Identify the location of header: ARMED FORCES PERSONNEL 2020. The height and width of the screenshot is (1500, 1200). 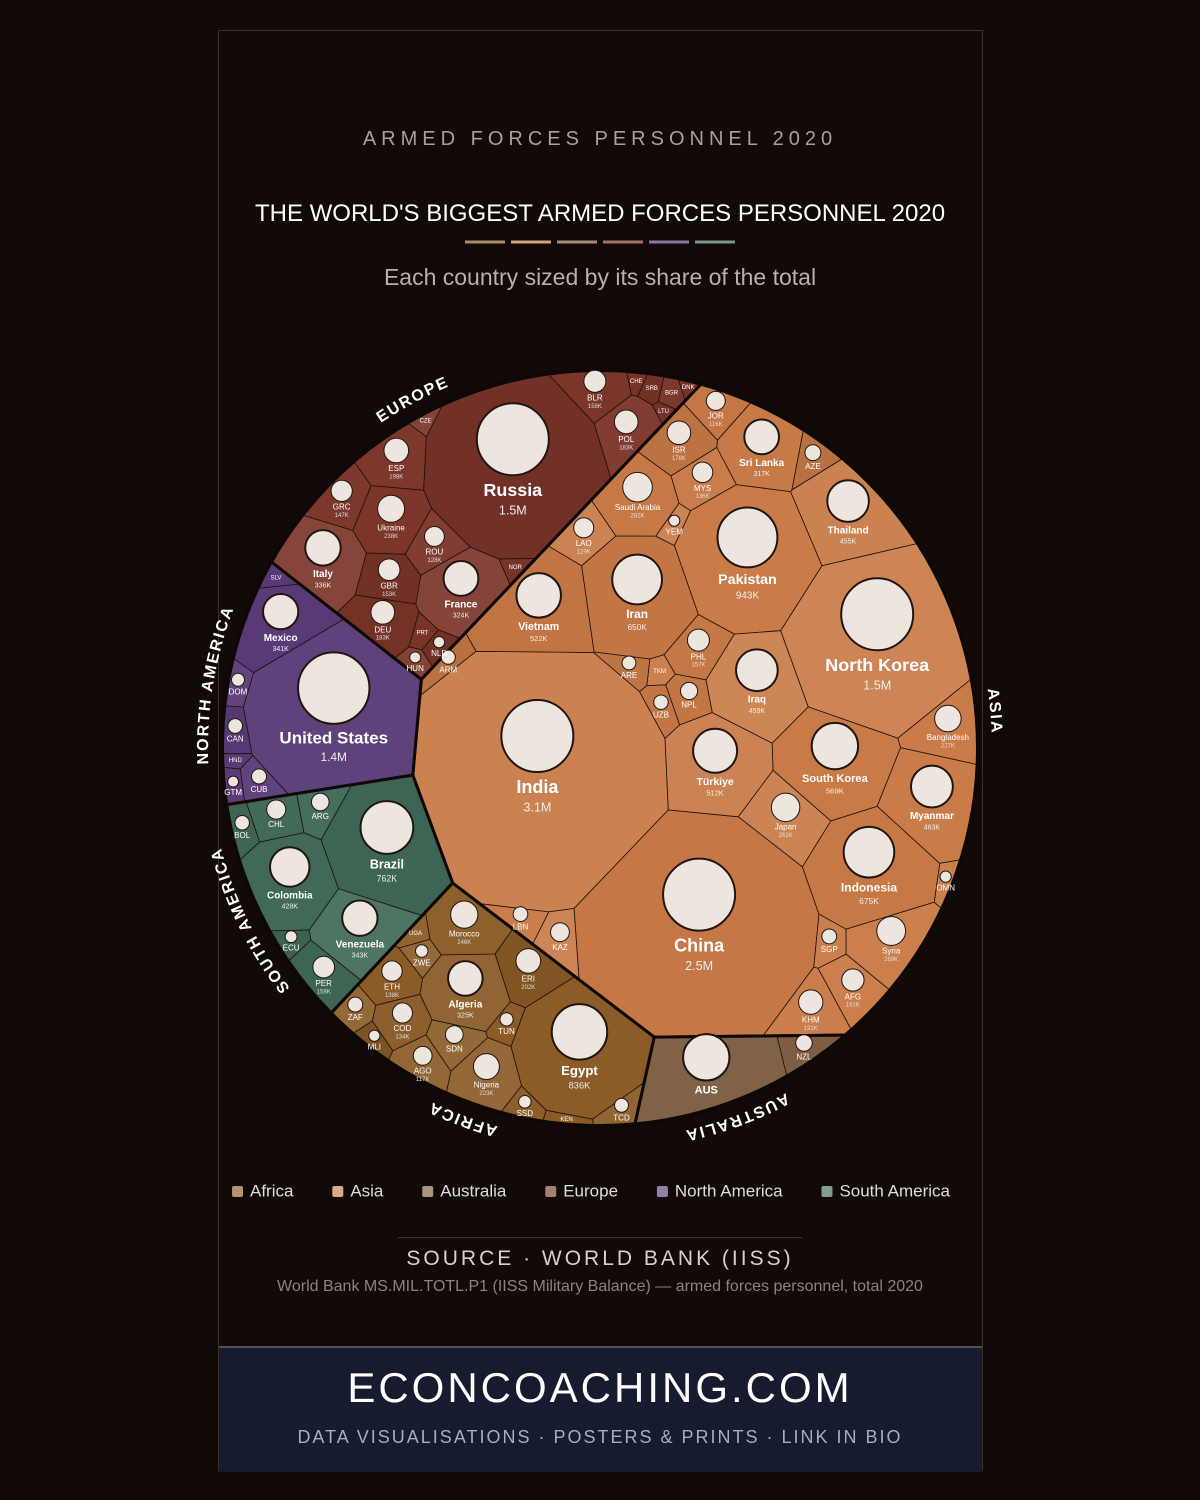
(600, 139).